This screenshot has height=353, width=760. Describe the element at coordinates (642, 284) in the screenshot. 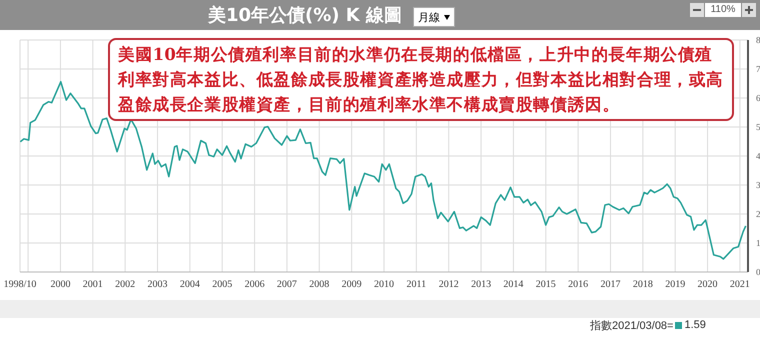

I see `x-tick-label: 2018` at that location.